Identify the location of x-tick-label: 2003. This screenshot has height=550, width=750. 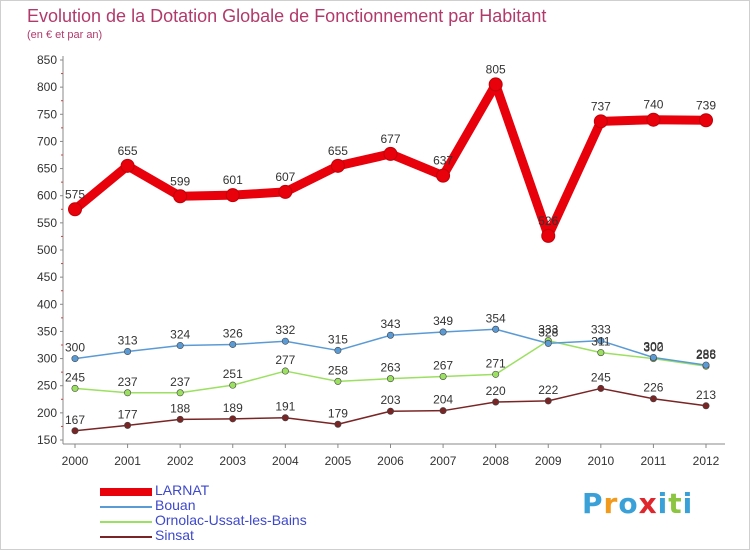
(232, 461).